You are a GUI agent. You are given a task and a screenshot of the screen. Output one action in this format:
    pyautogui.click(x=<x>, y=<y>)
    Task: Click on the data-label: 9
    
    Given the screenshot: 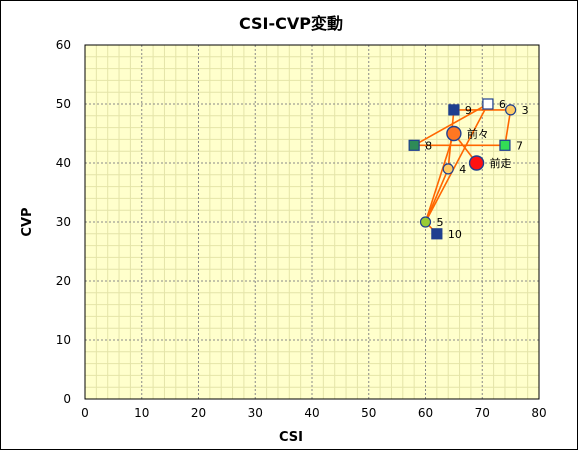 What is the action you would take?
    pyautogui.click(x=468, y=110)
    